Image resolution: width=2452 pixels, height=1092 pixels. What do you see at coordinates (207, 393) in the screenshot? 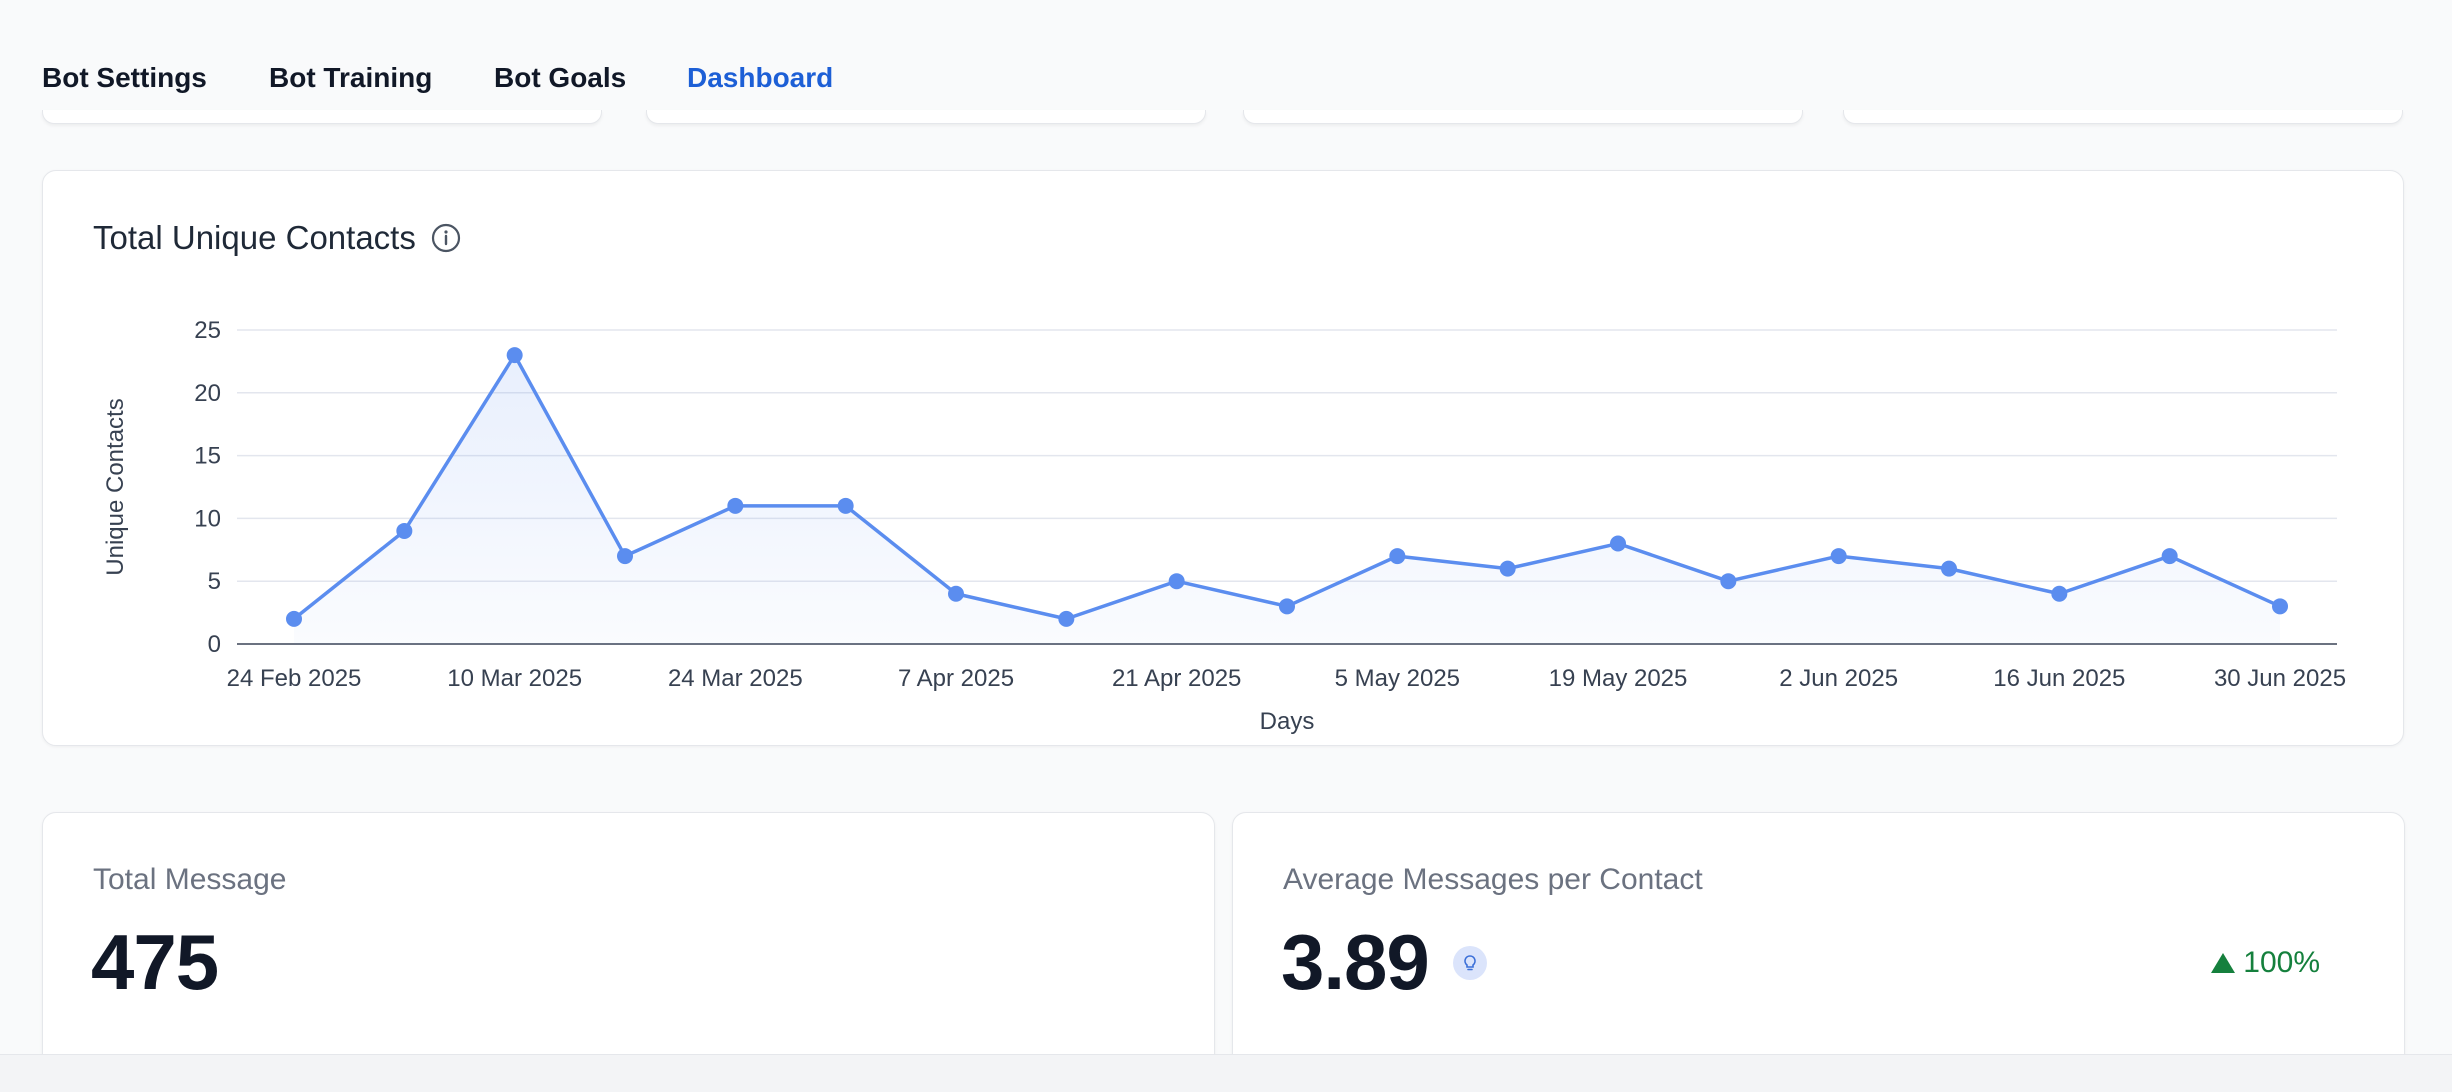
I see `y-tick-label: 20` at bounding box center [207, 393].